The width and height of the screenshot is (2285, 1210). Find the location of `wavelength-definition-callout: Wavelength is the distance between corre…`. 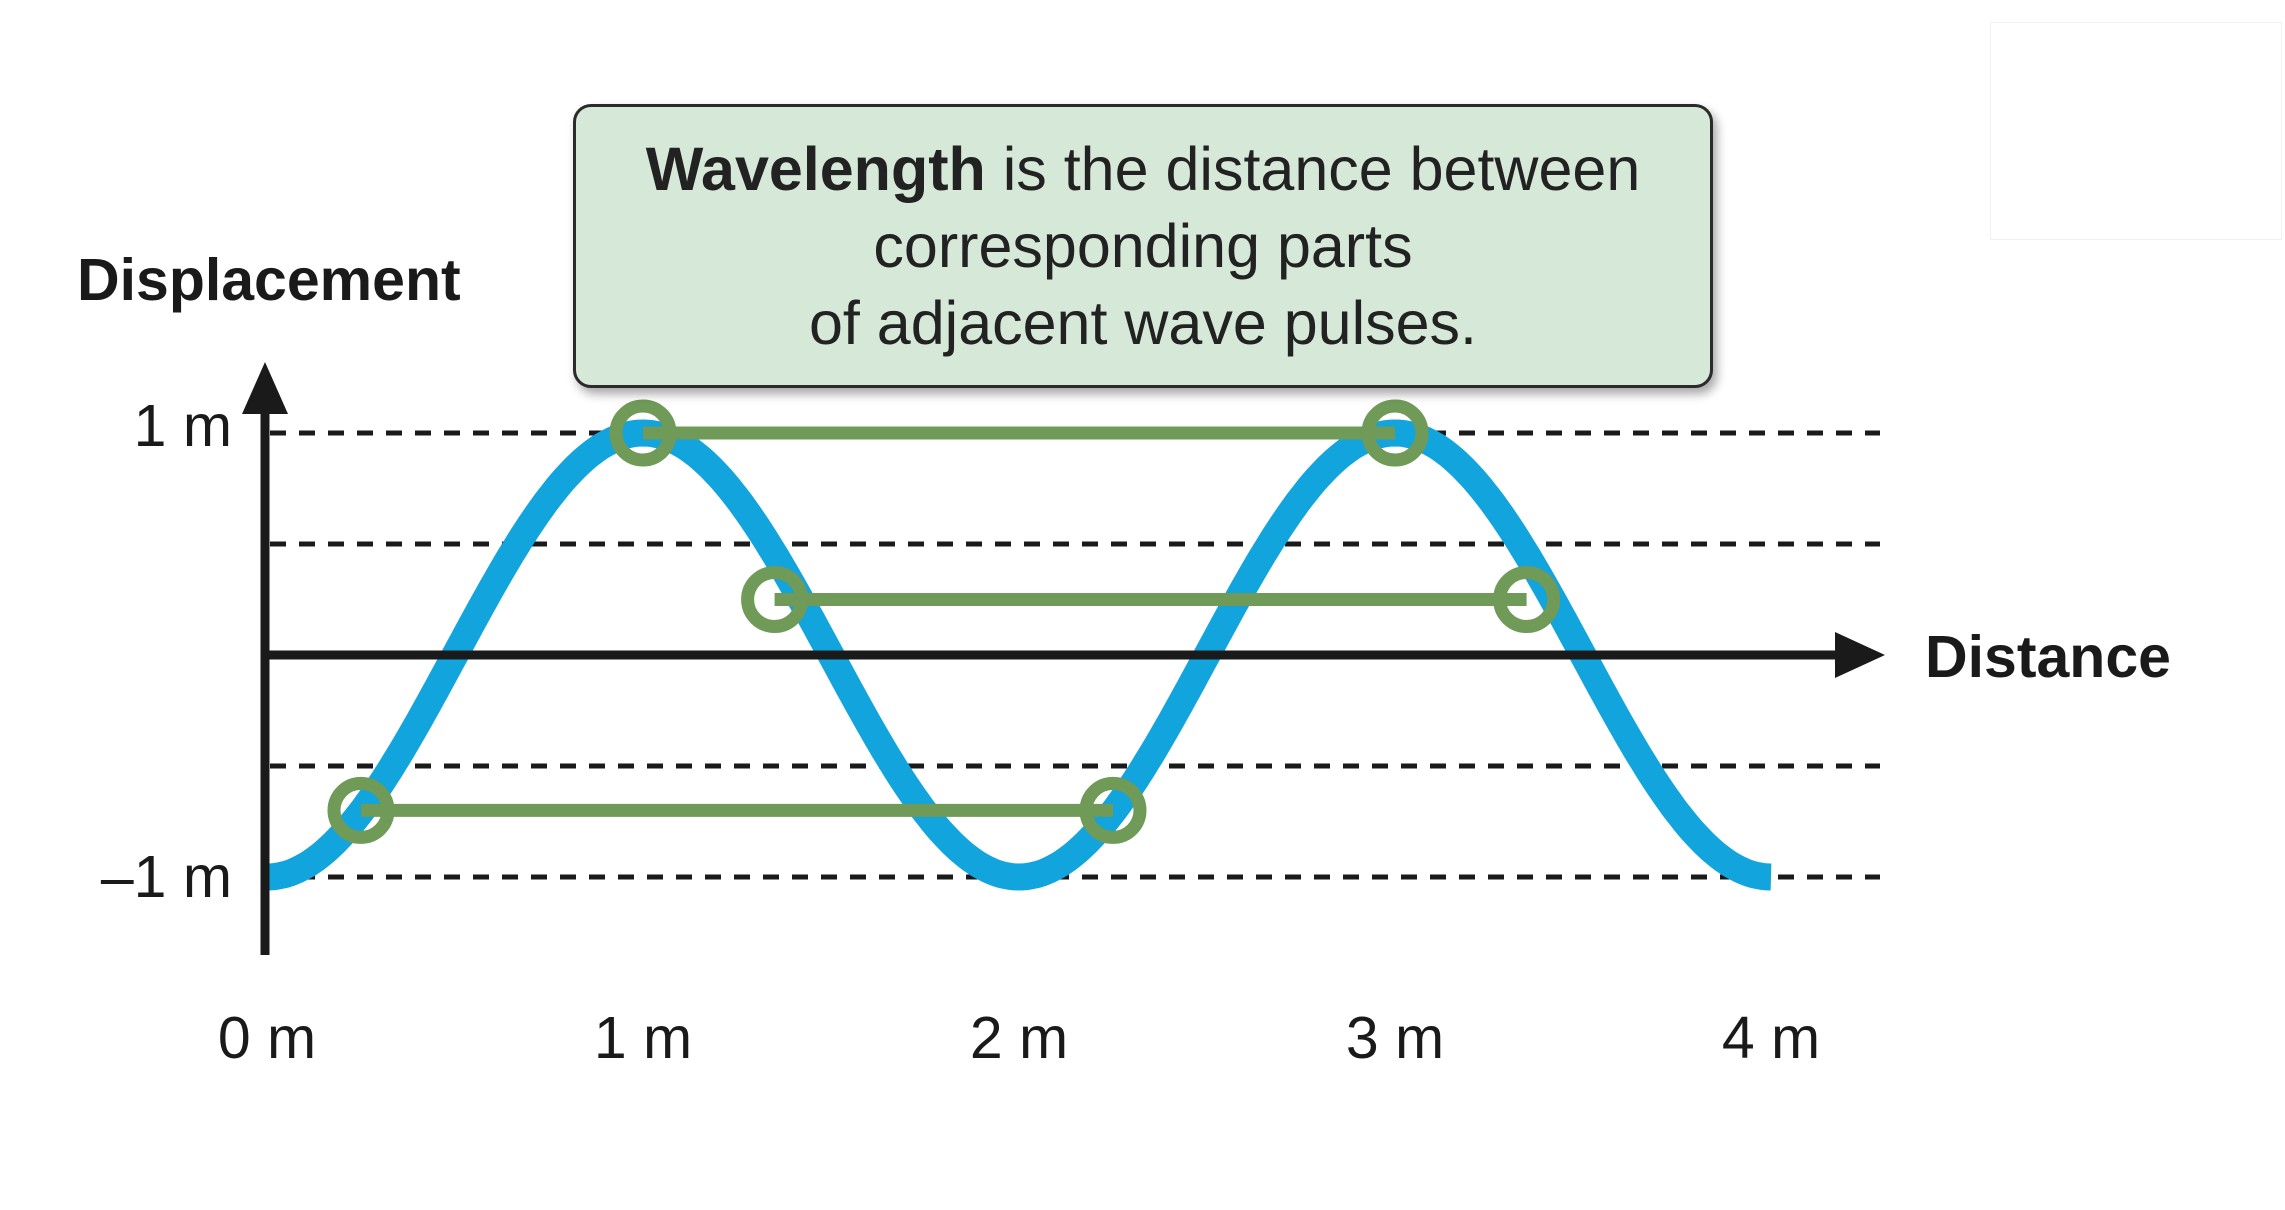

wavelength-definition-callout: Wavelength is the distance between corre… is located at coordinates (1143, 246).